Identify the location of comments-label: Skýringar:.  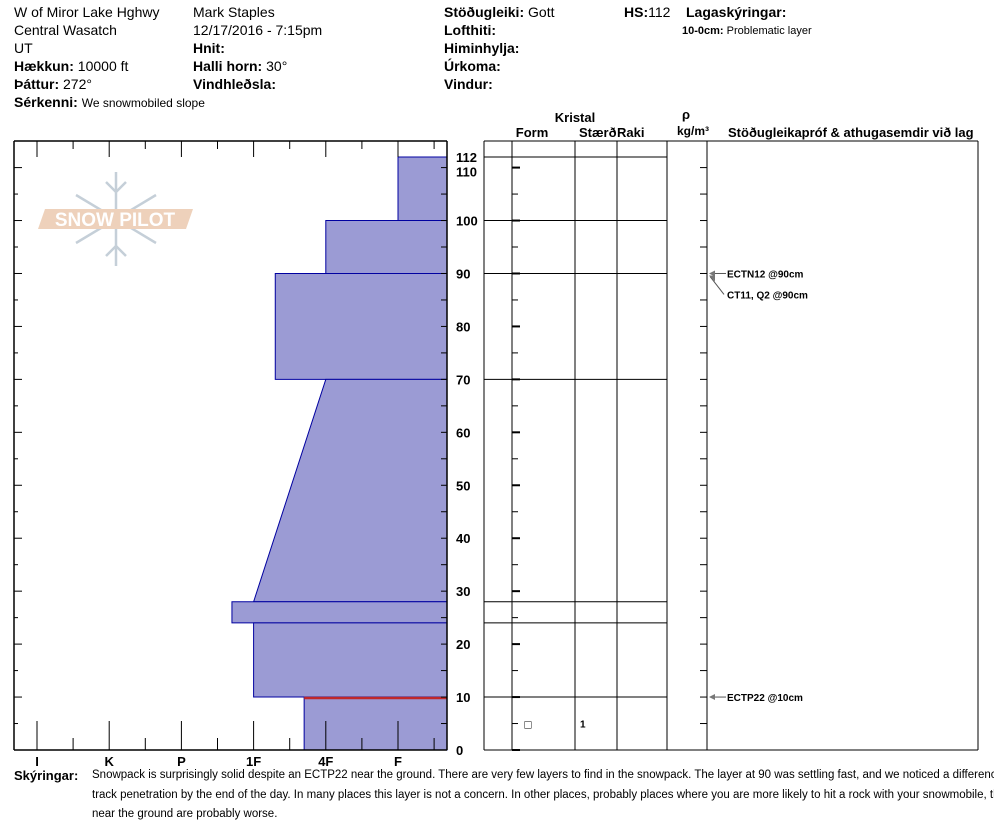
(46, 775).